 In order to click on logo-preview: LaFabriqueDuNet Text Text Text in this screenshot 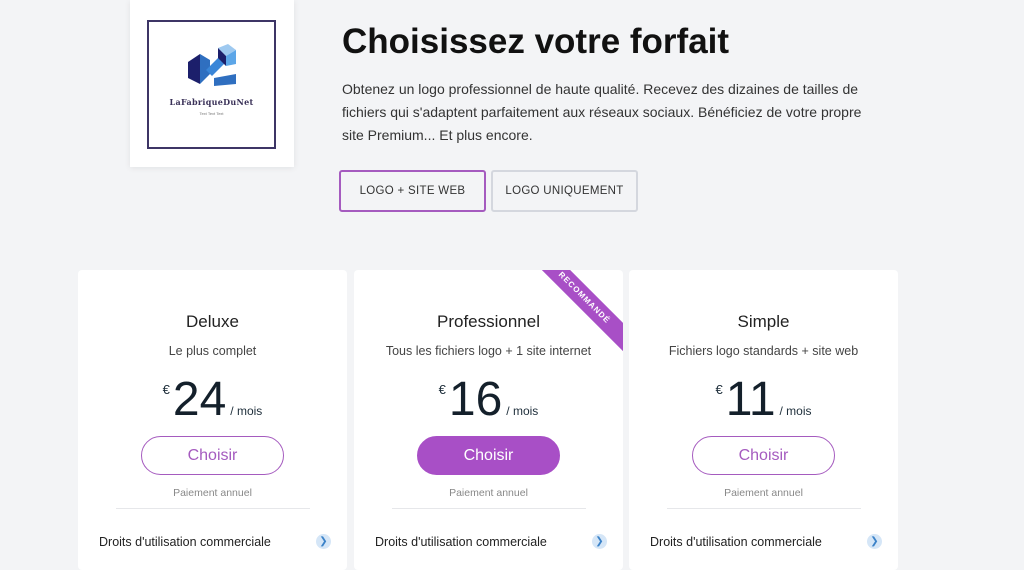, I will do `click(212, 83)`.